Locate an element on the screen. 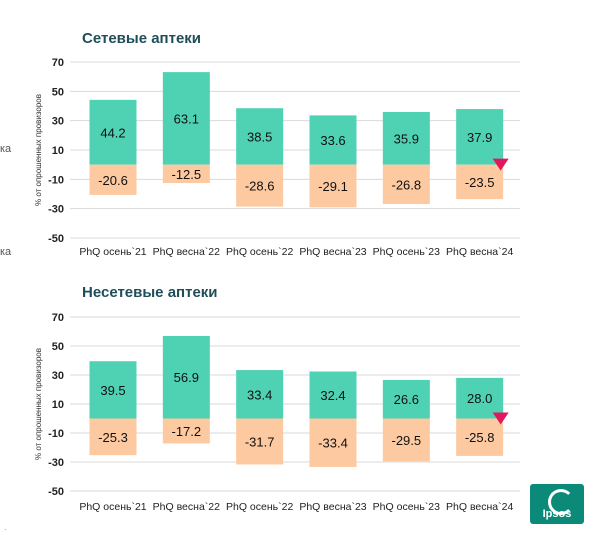  data-label-positive: 28.0 is located at coordinates (479, 398).